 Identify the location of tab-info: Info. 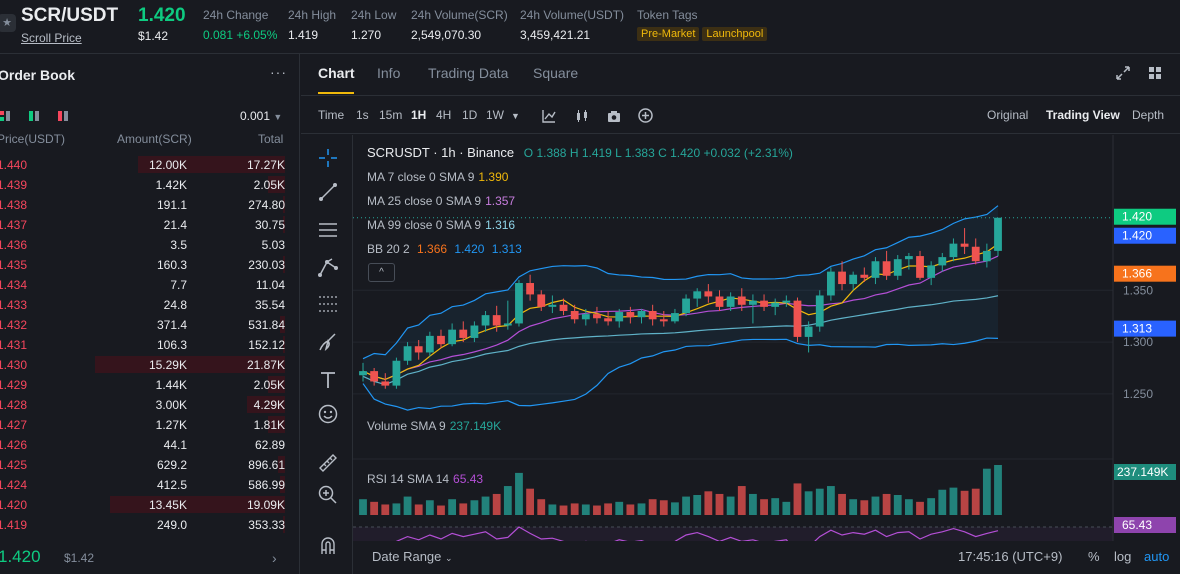
(389, 73).